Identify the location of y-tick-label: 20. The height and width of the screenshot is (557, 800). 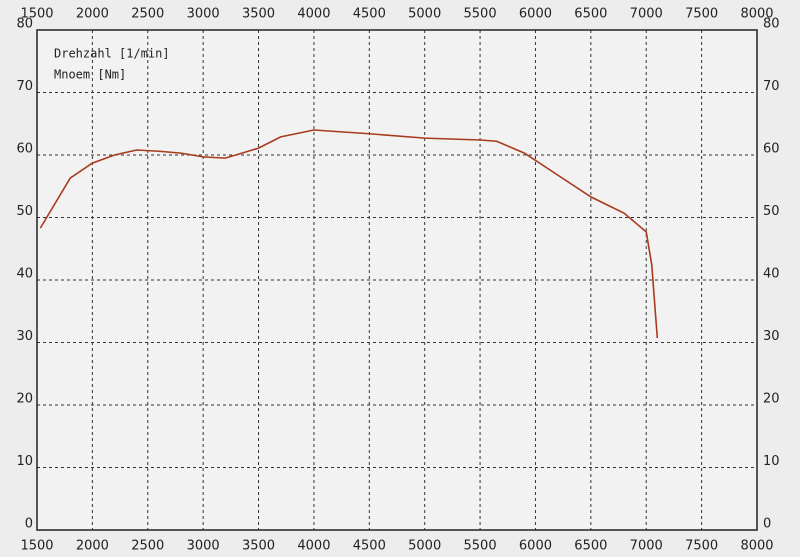
(24, 399).